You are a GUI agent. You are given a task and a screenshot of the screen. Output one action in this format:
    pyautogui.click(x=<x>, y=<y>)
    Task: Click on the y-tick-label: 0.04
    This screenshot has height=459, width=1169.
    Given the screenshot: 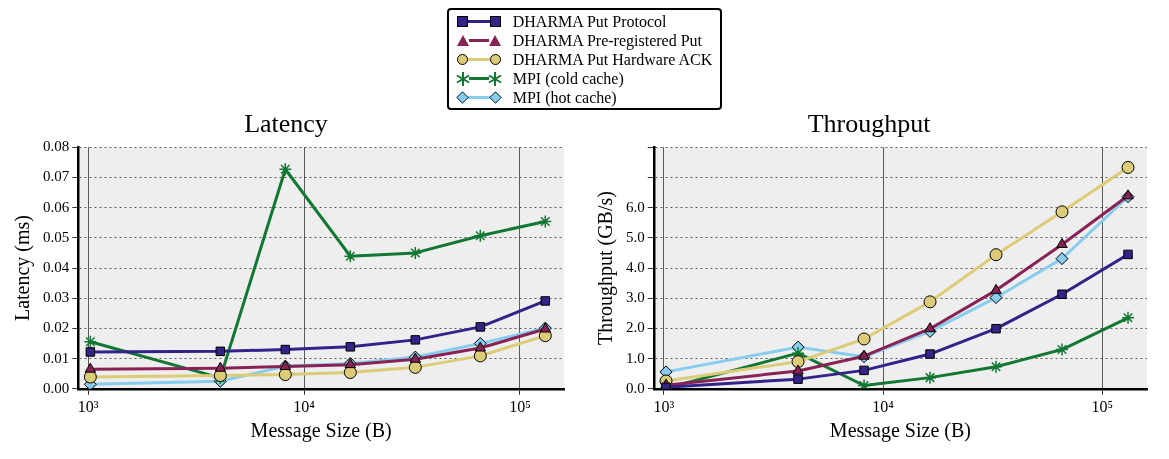 What is the action you would take?
    pyautogui.click(x=56, y=266)
    